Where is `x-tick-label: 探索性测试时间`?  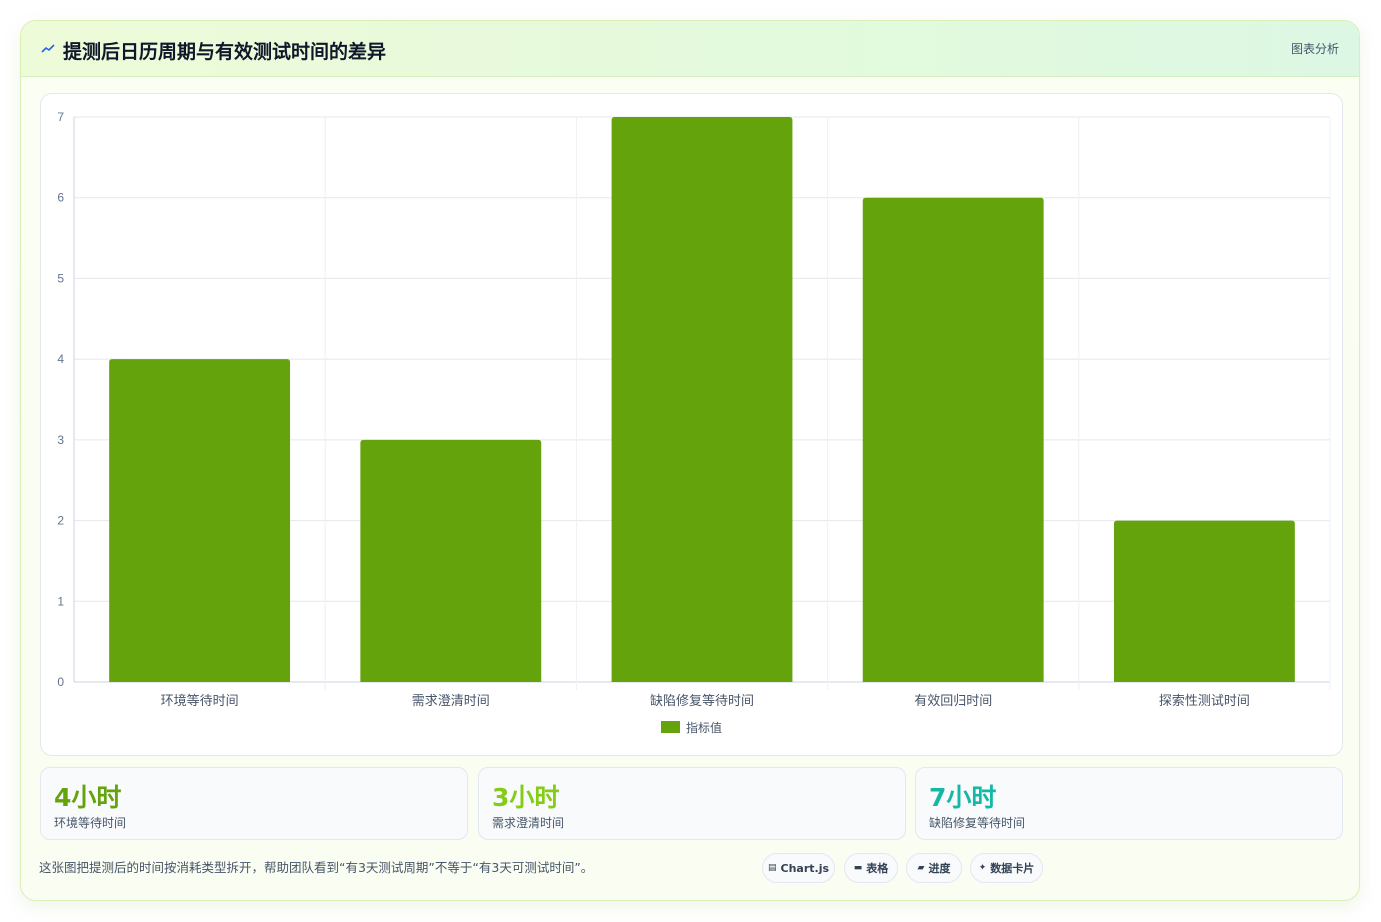 x-tick-label: 探索性测试时间 is located at coordinates (1204, 700).